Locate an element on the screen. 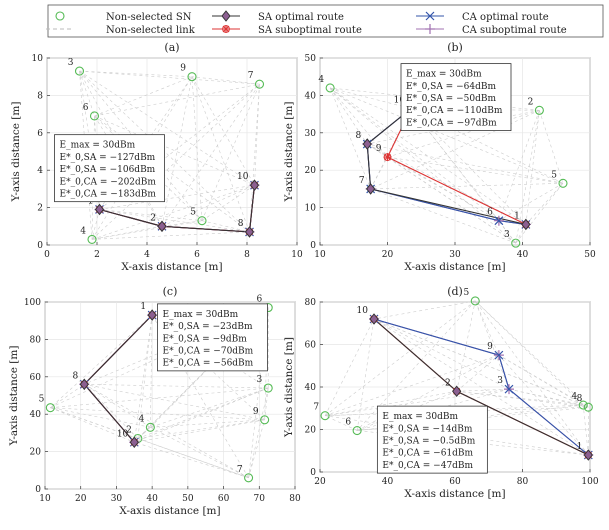 The width and height of the screenshot is (609, 530). node-label: 10 is located at coordinates (243, 177).